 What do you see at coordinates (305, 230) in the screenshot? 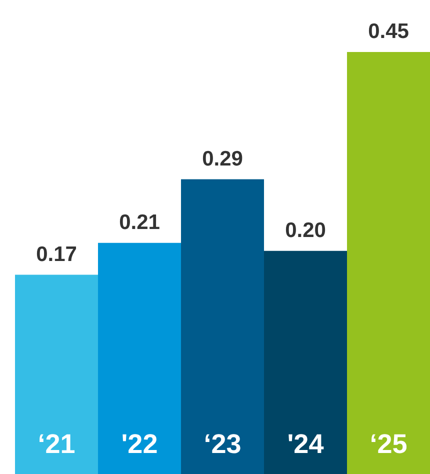
I see `data-label: 0.20` at bounding box center [305, 230].